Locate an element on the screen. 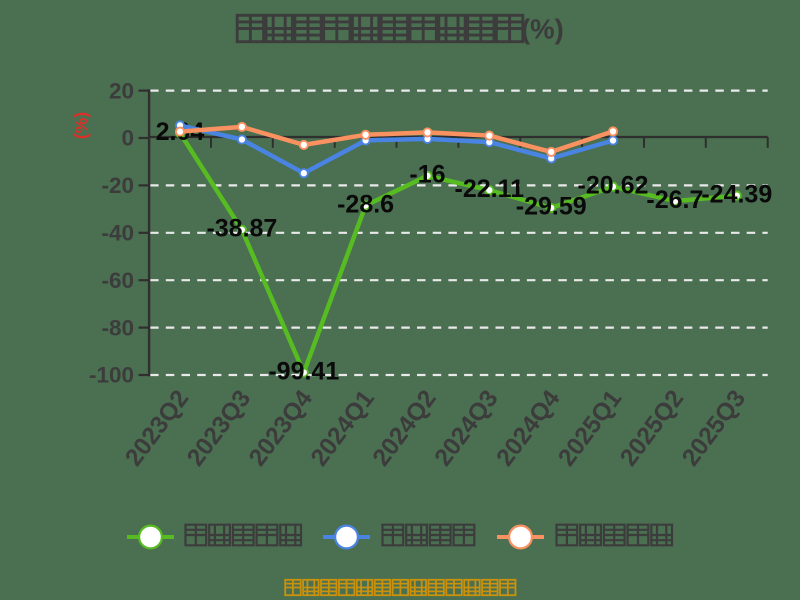  svg-text: -40 is located at coordinates (117, 233).